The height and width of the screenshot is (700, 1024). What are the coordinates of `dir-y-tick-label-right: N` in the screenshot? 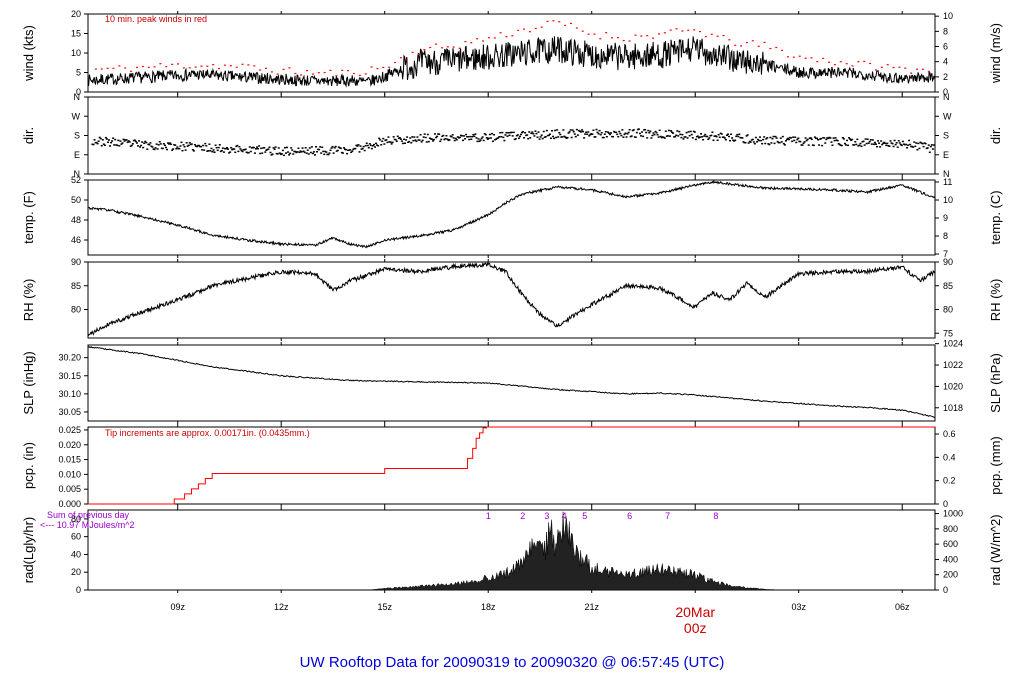 It's located at (946, 97).